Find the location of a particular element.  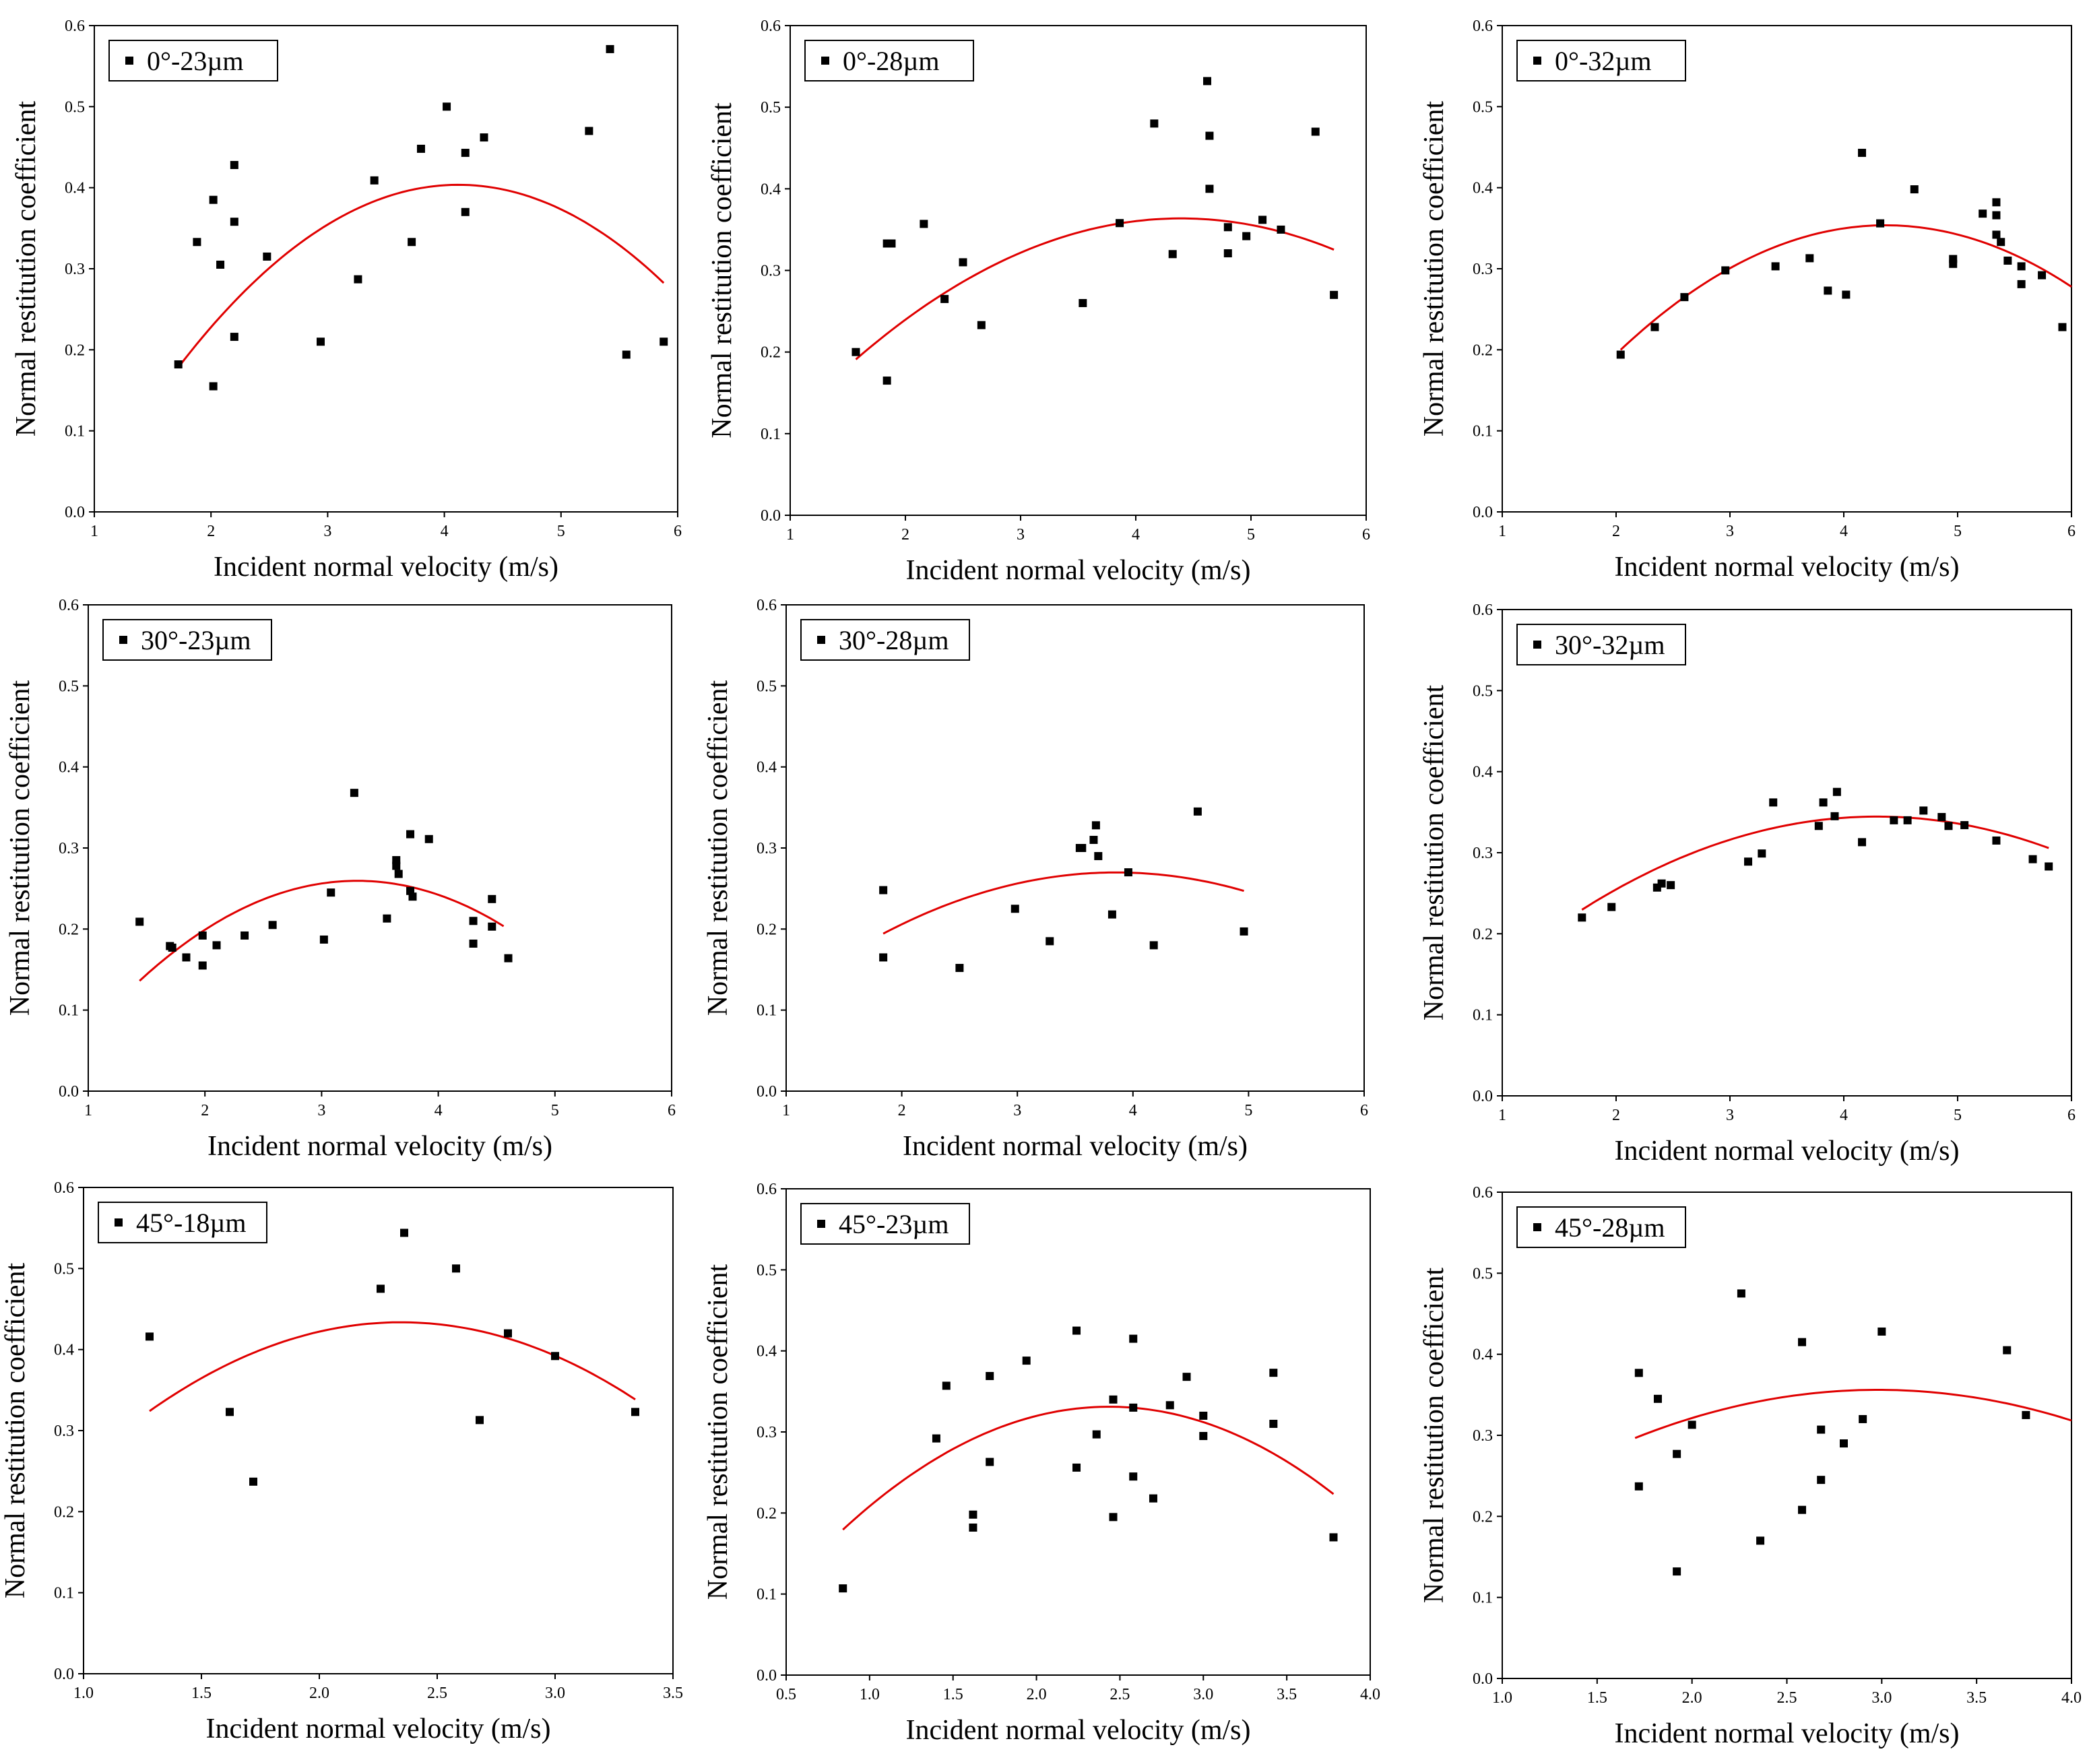

x-tick-label: 3.5 is located at coordinates (1287, 1694).